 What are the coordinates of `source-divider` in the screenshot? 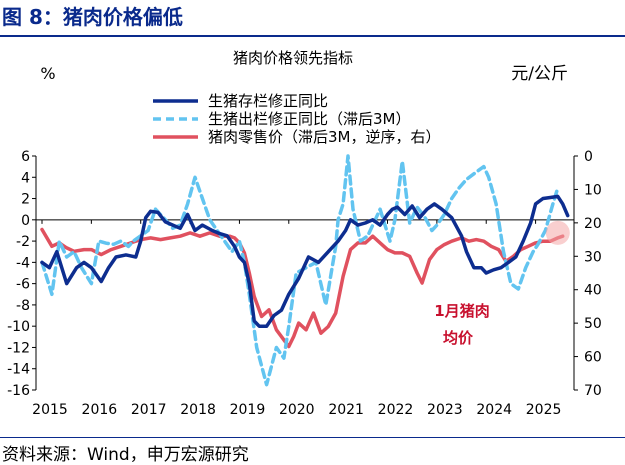 It's located at (312, 437).